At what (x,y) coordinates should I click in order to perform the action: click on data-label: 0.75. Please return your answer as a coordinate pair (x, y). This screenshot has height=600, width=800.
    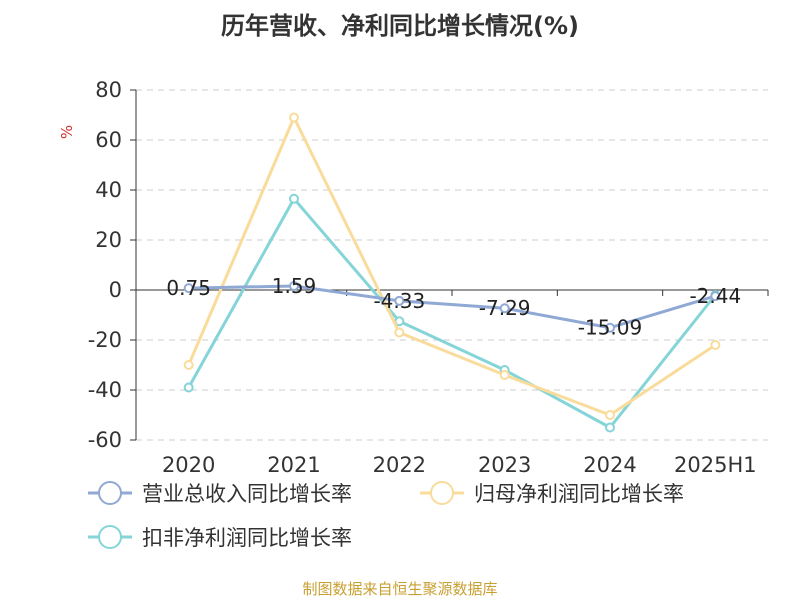
    Looking at the image, I should click on (188, 288).